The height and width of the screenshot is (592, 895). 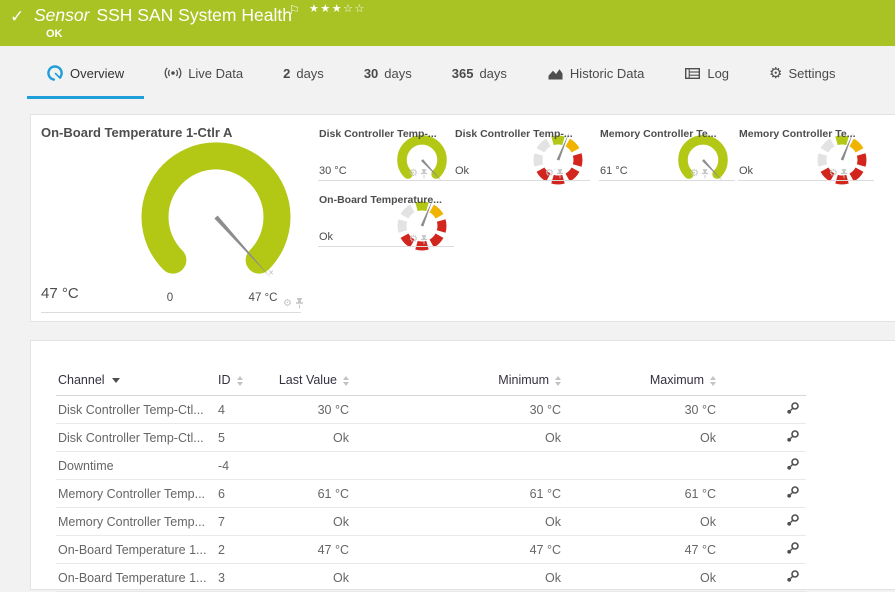 I want to click on tab-number: 365, so click(x=462, y=73).